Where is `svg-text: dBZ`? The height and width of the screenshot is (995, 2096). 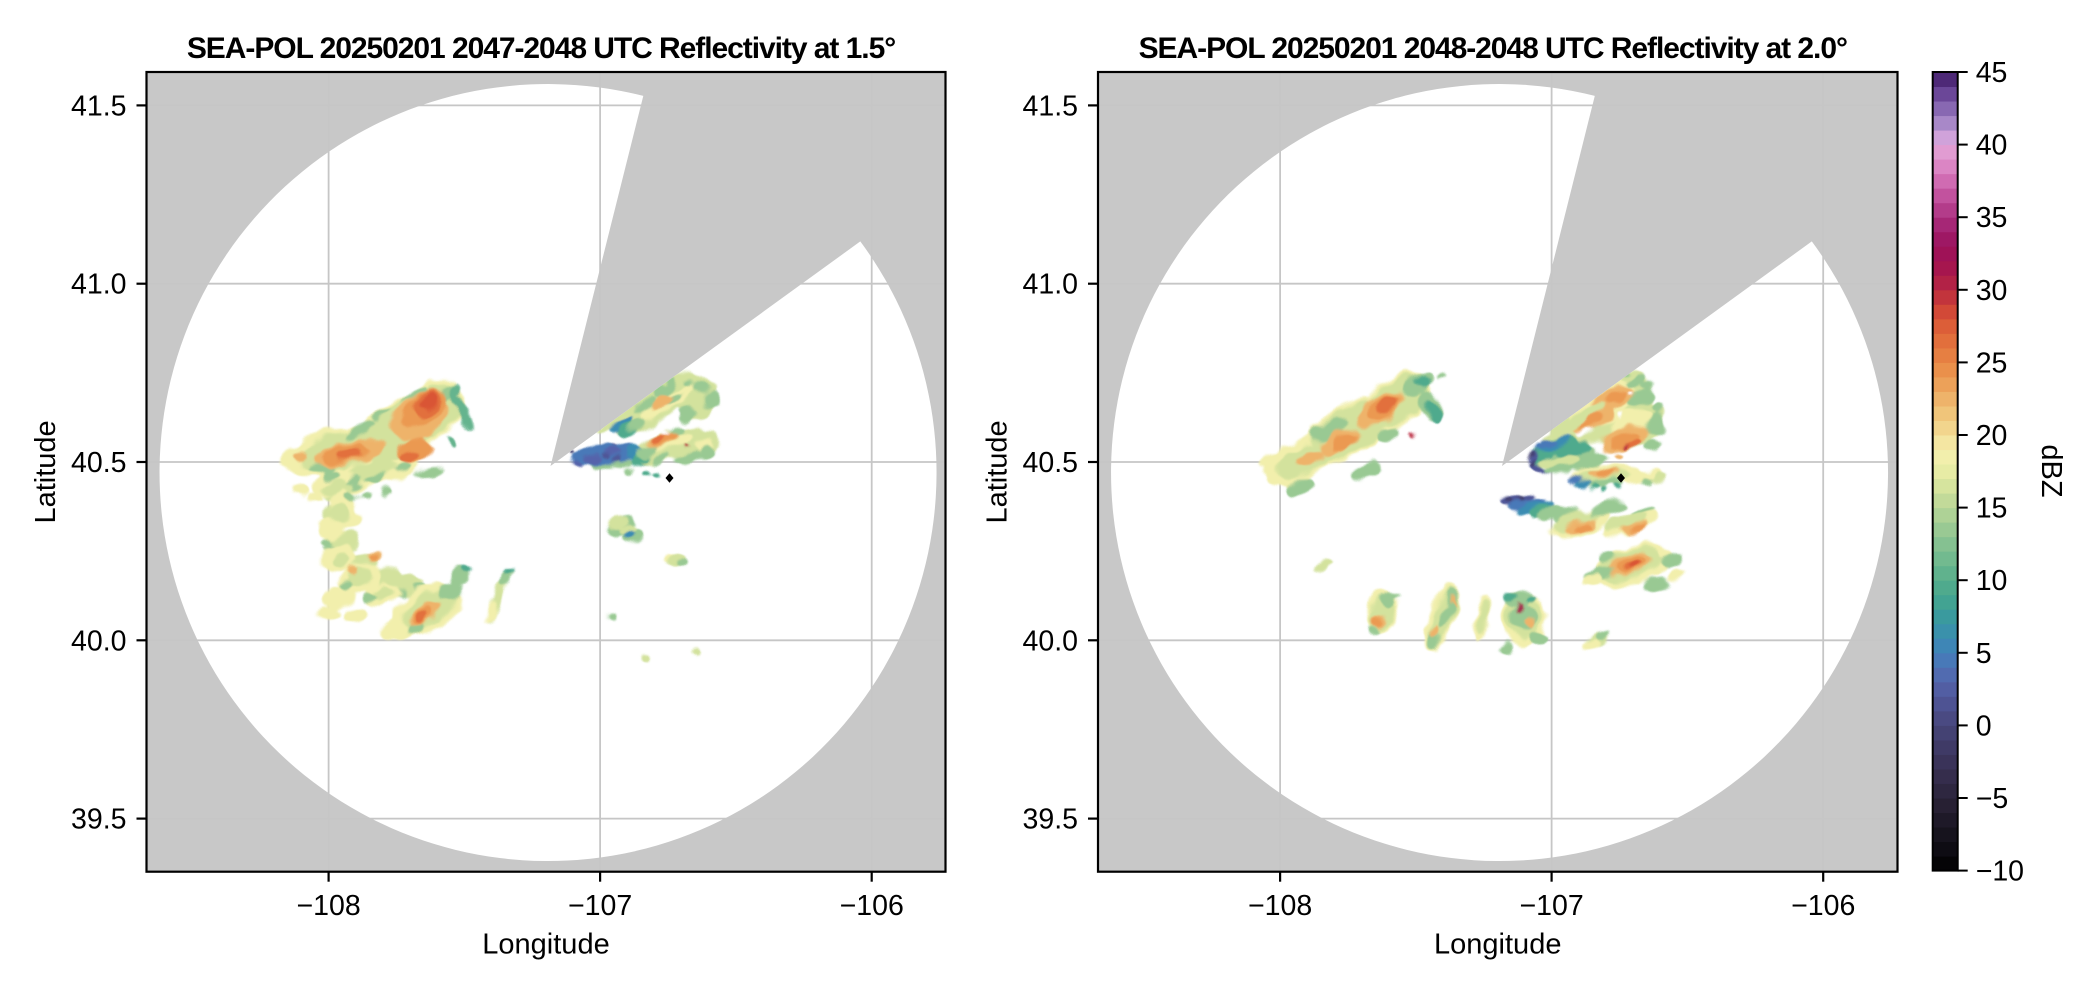
svg-text: dBZ is located at coordinates (2051, 470).